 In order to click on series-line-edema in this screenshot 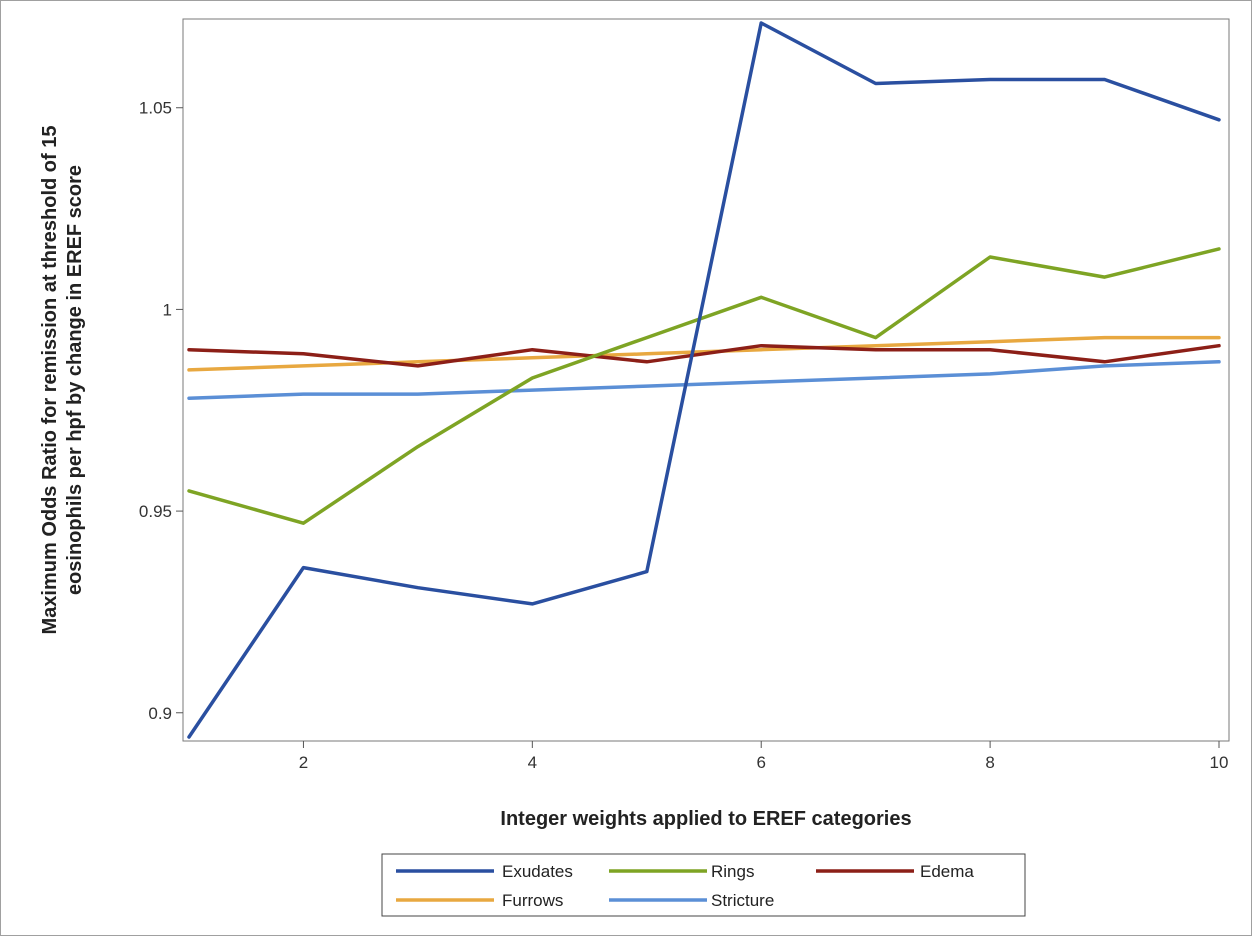, I will do `click(704, 355)`.